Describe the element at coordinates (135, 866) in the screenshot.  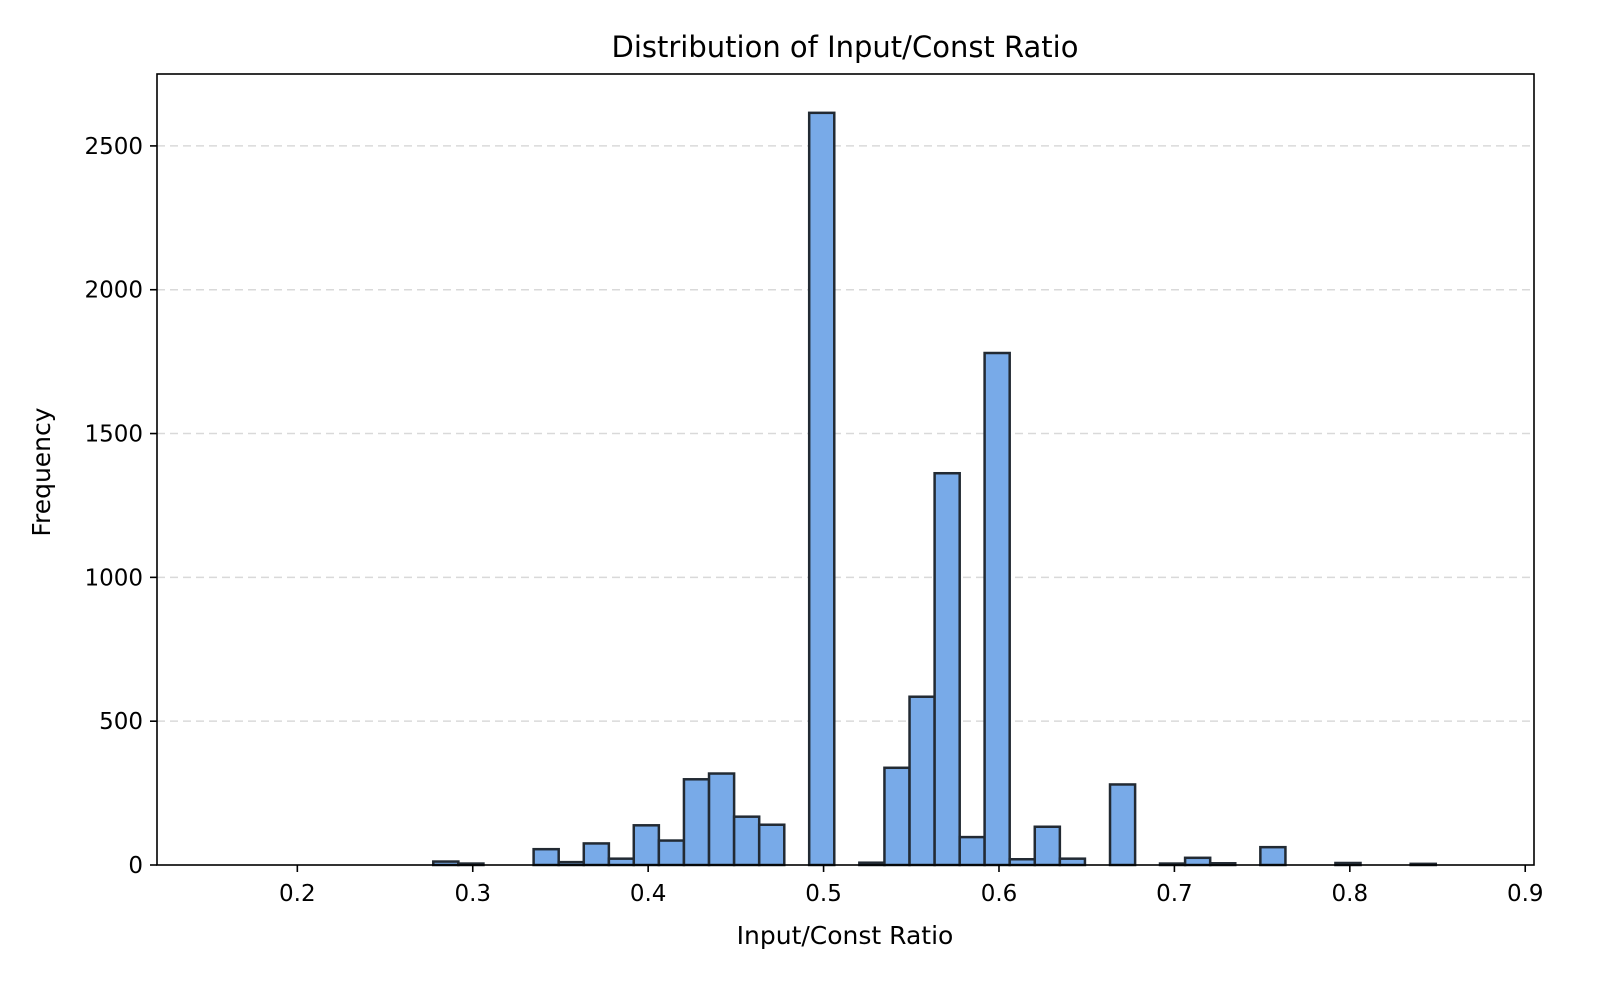
I see `y-tick-label: 0` at that location.